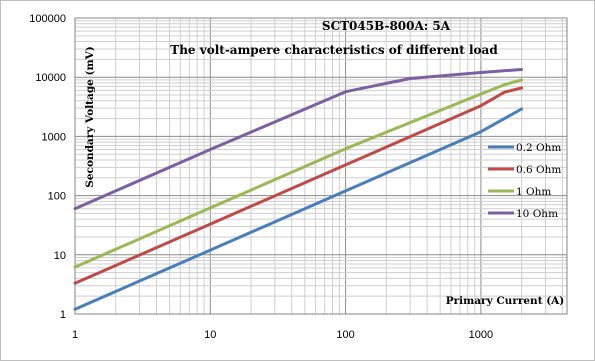  What do you see at coordinates (481, 335) in the screenshot?
I see `x-tick-label: 1000` at bounding box center [481, 335].